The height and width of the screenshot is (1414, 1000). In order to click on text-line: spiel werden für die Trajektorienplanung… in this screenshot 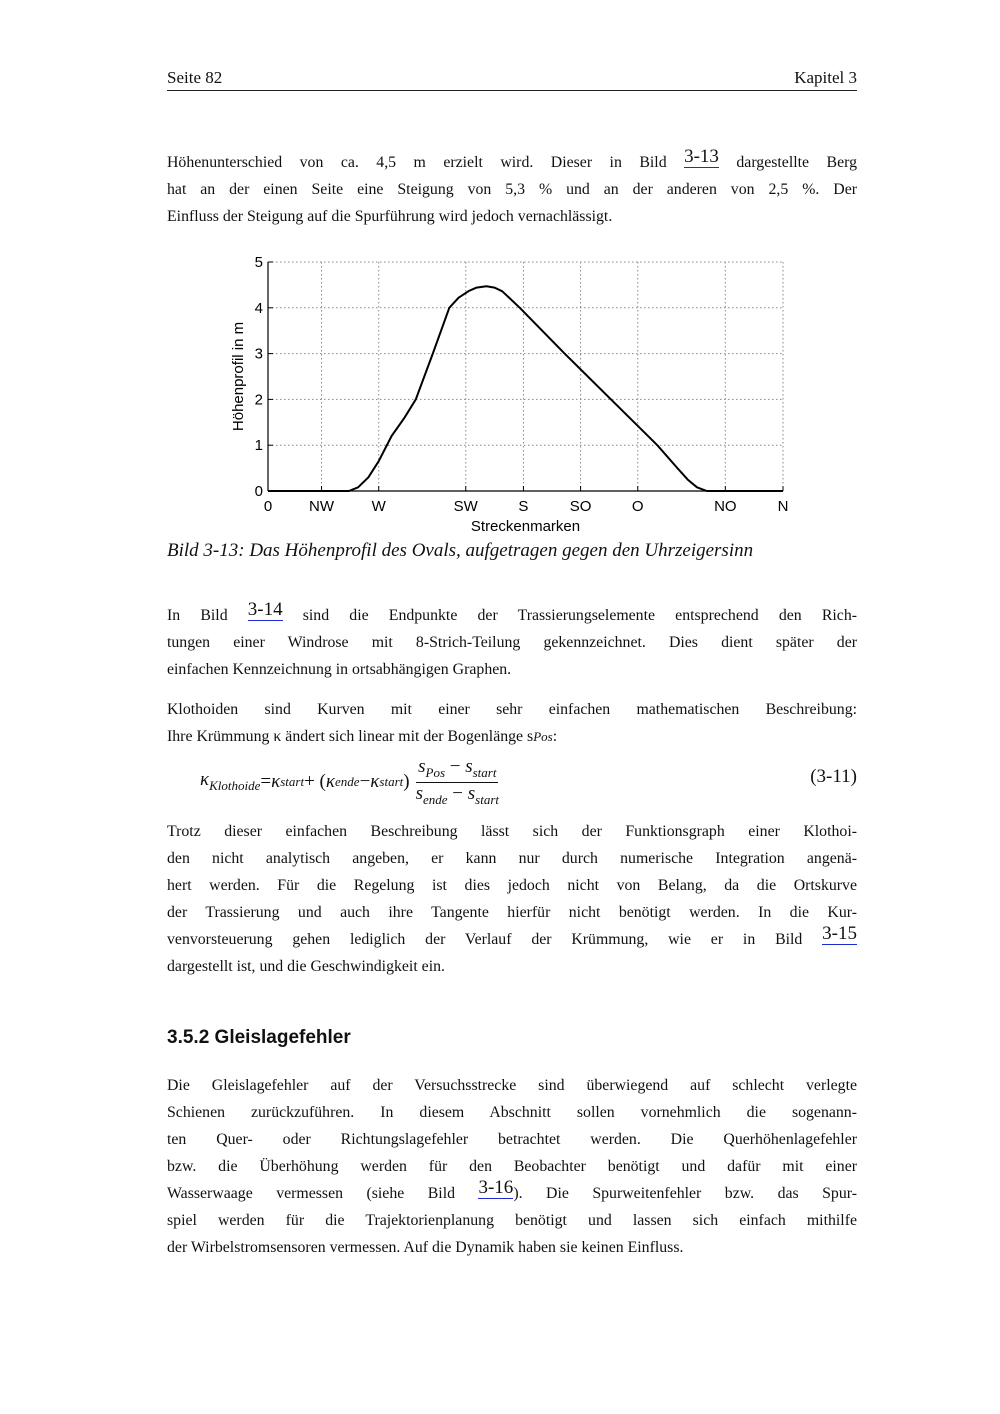, I will do `click(512, 1215)`.